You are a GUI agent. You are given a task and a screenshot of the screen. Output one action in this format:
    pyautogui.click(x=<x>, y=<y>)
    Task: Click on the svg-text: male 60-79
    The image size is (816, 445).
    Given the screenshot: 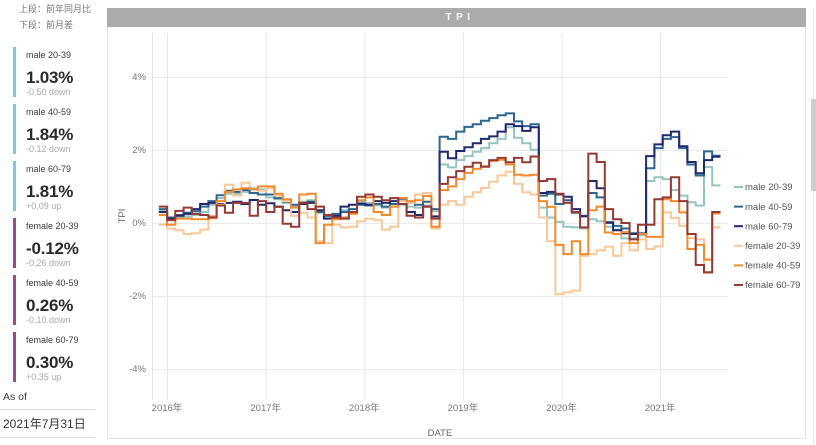 What is the action you would take?
    pyautogui.click(x=769, y=226)
    